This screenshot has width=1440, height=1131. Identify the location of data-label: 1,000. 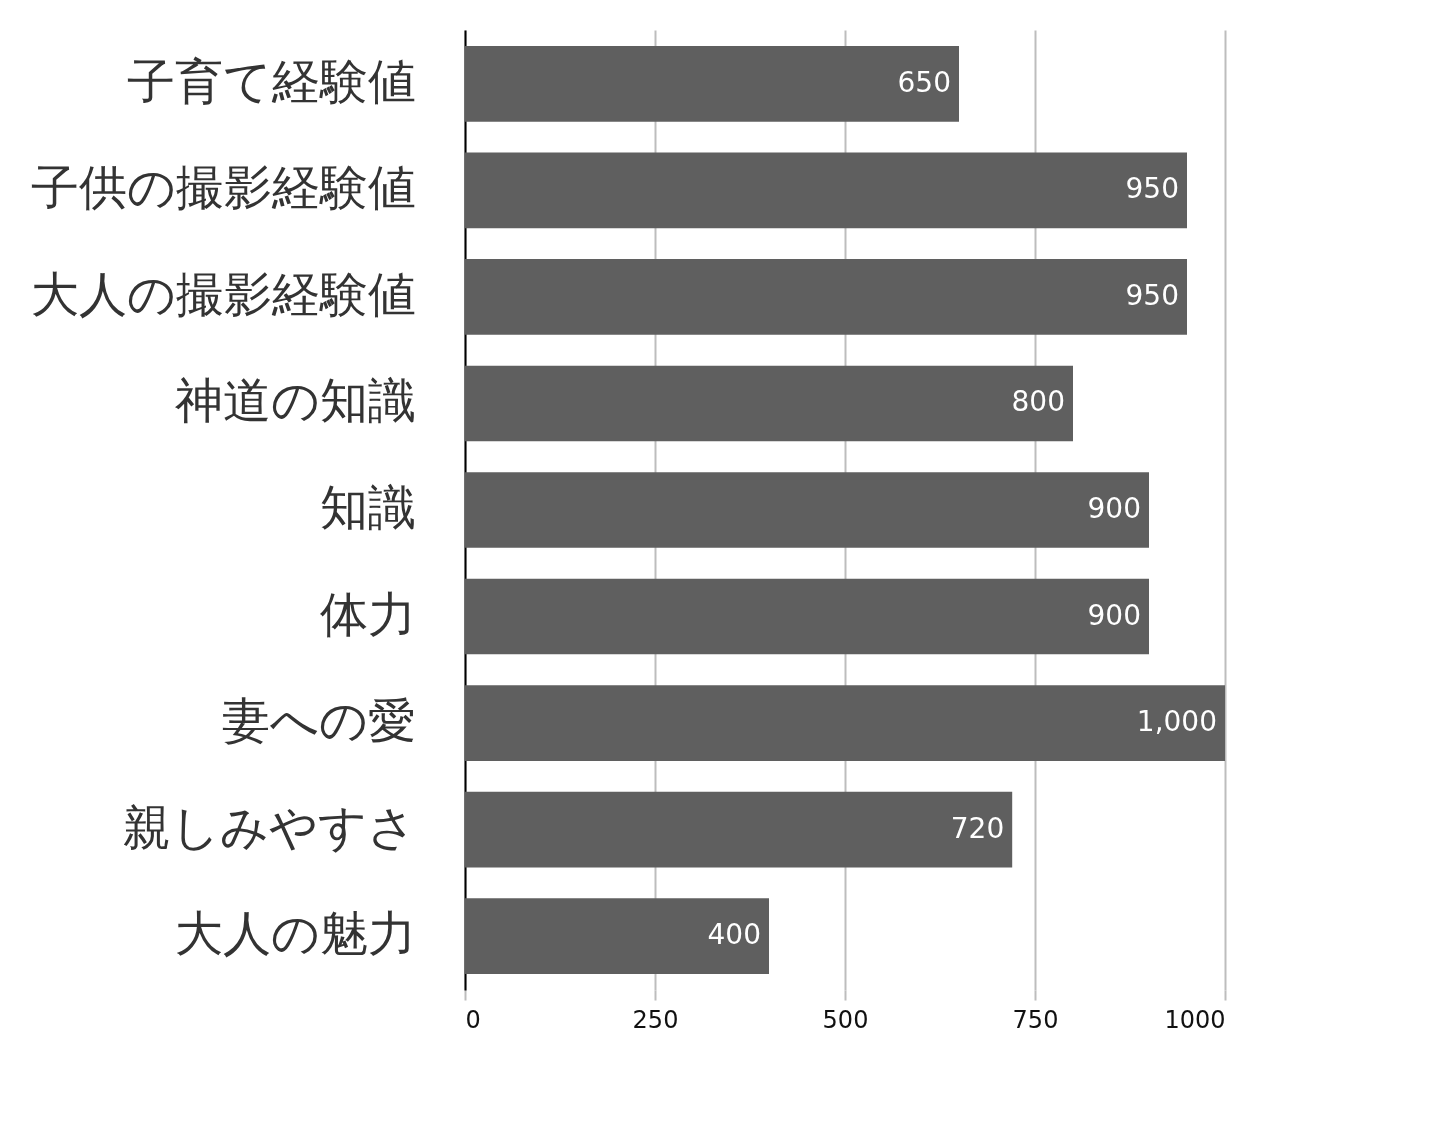
(1176, 722).